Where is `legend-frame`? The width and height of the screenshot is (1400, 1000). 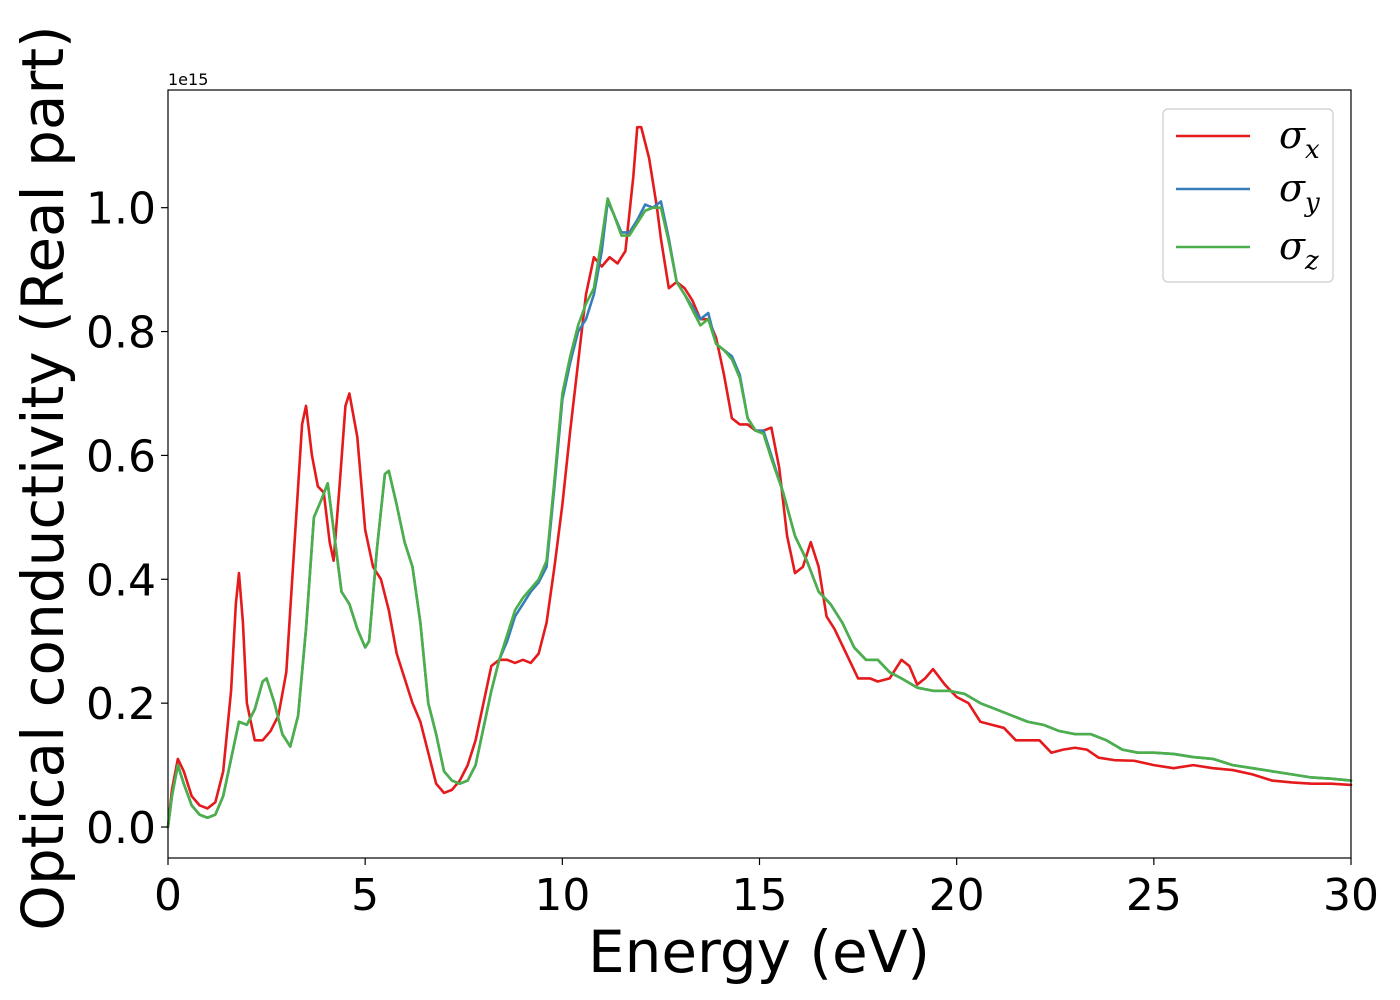 legend-frame is located at coordinates (1248, 195).